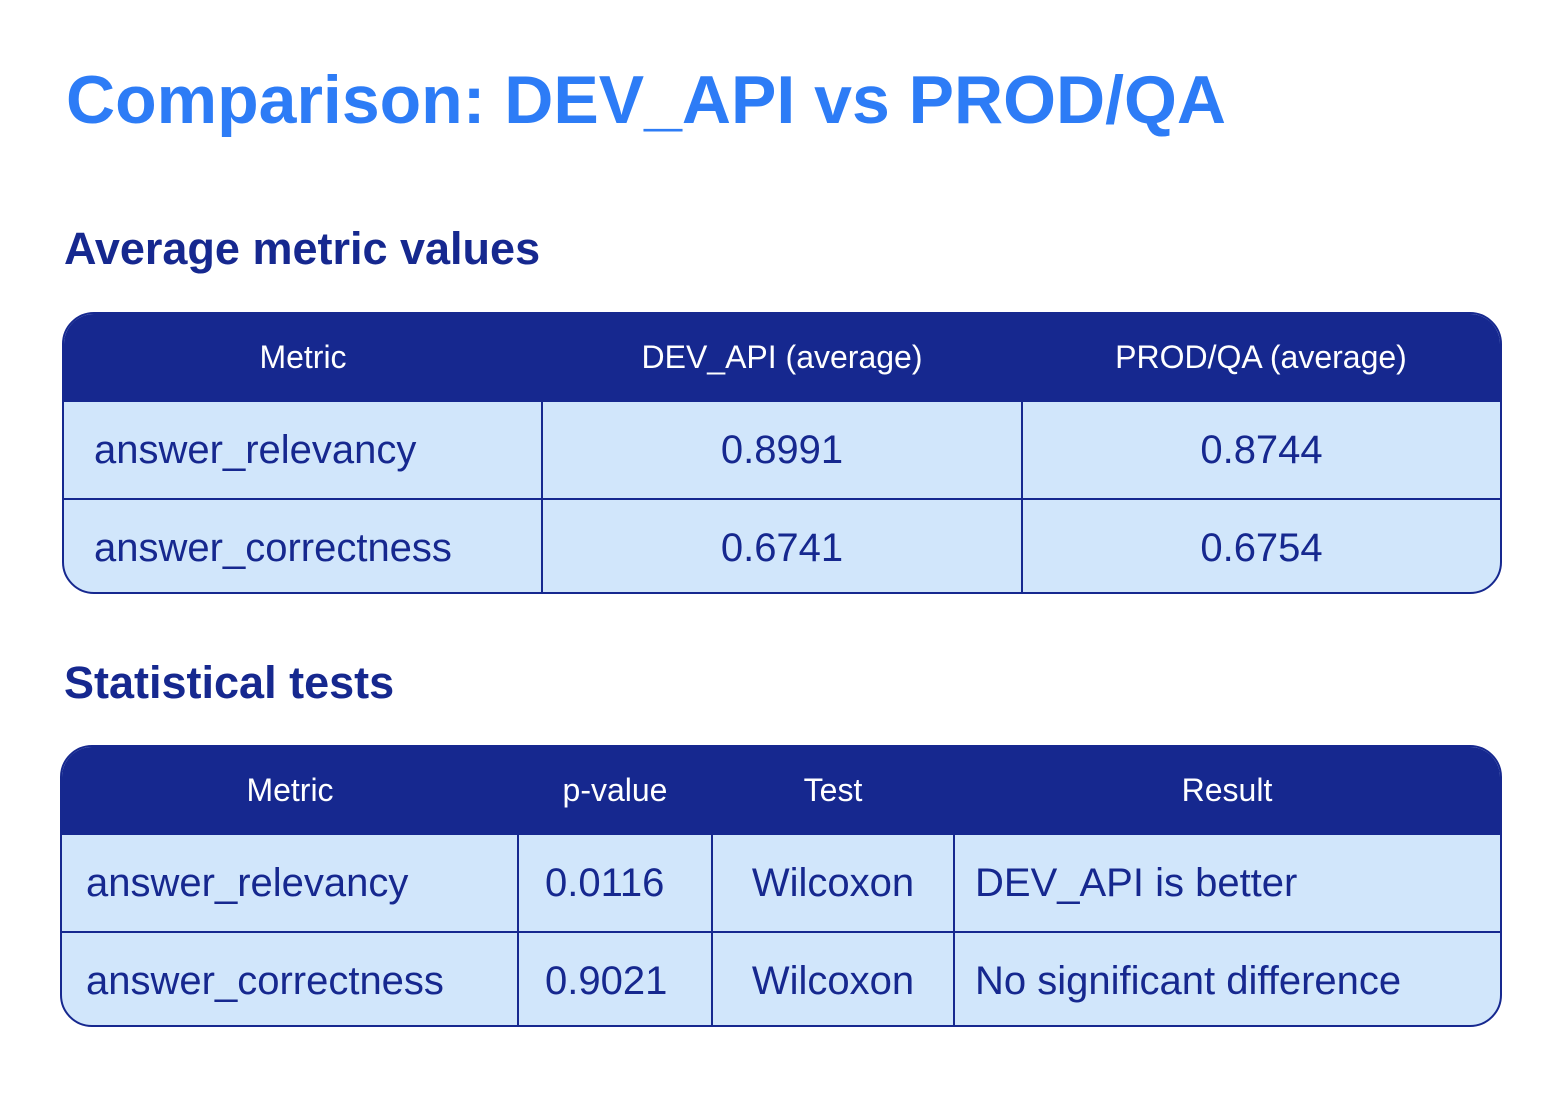 The height and width of the screenshot is (1095, 1560). I want to click on prod-qa-value-cell: 0.8744, so click(1260, 449).